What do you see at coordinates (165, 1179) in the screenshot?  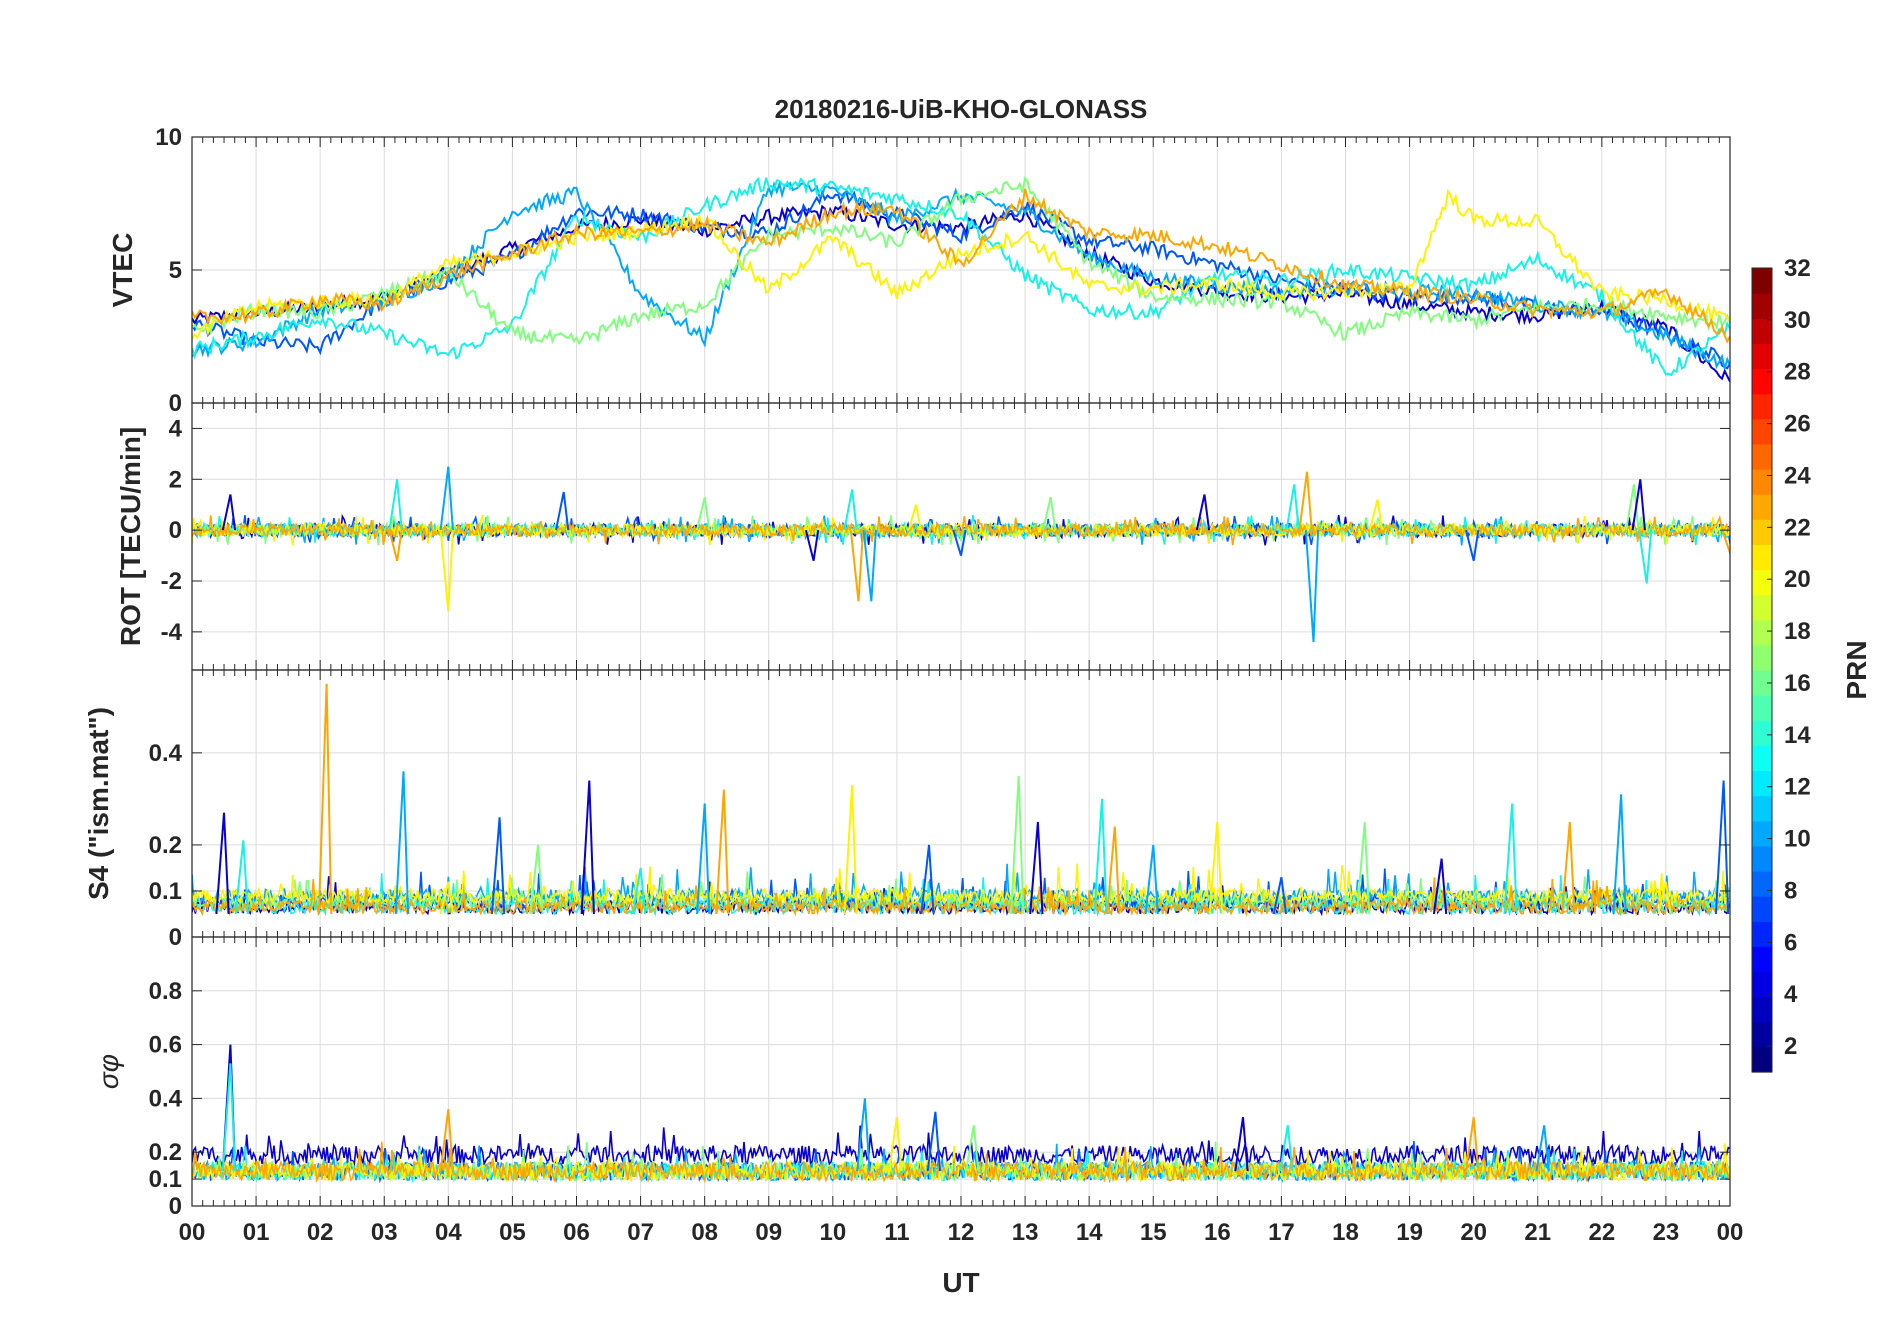 I see `y-tick-label: 0.1` at bounding box center [165, 1179].